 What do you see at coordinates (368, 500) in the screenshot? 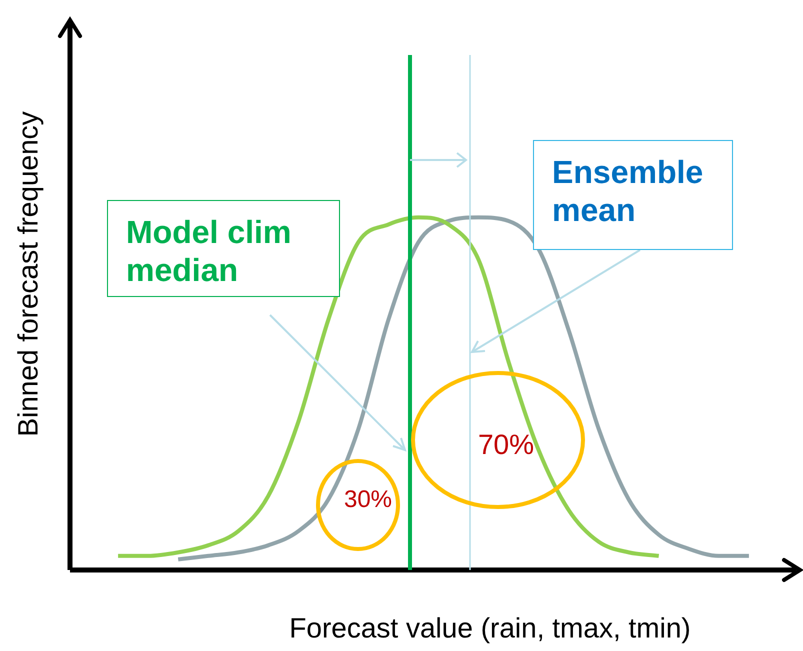
I see `annotation: 30%` at bounding box center [368, 500].